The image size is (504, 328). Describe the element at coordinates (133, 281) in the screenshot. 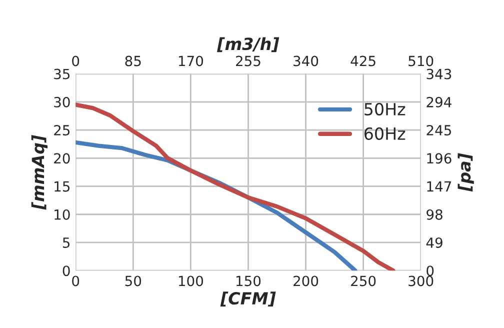

I see `x-tick-label: 50` at that location.